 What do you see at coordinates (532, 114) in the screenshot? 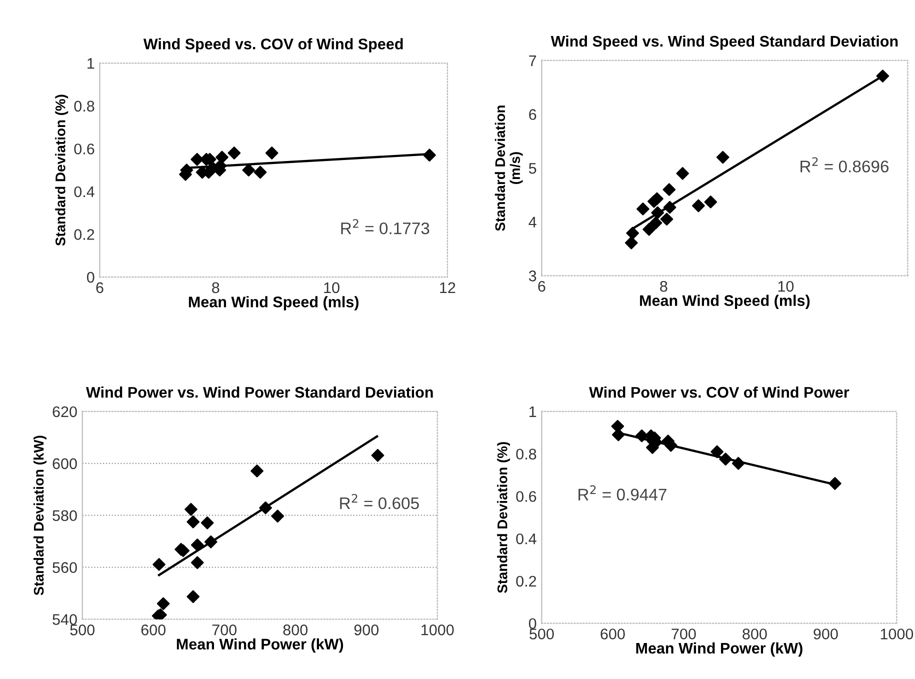
I see `y-tick-label: 6` at bounding box center [532, 114].